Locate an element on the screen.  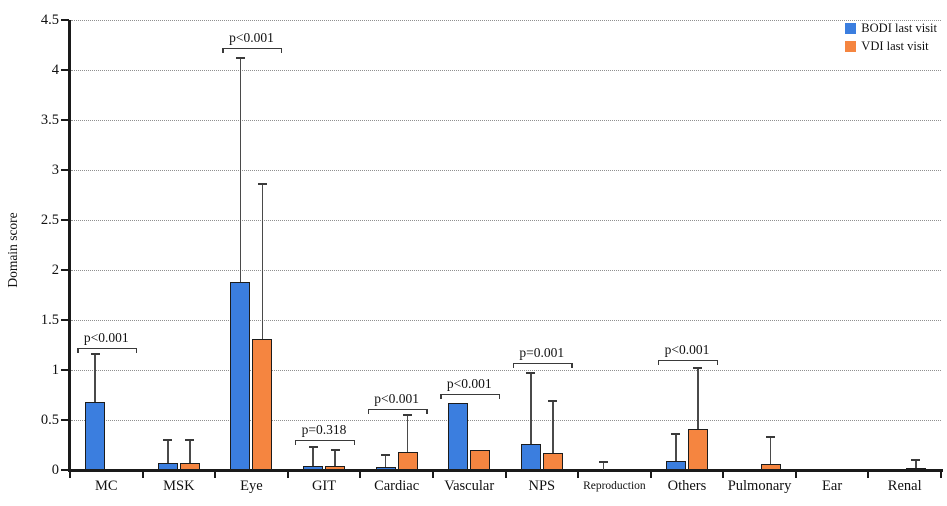
p-value-vascular: p<0.001 is located at coordinates (469, 383).